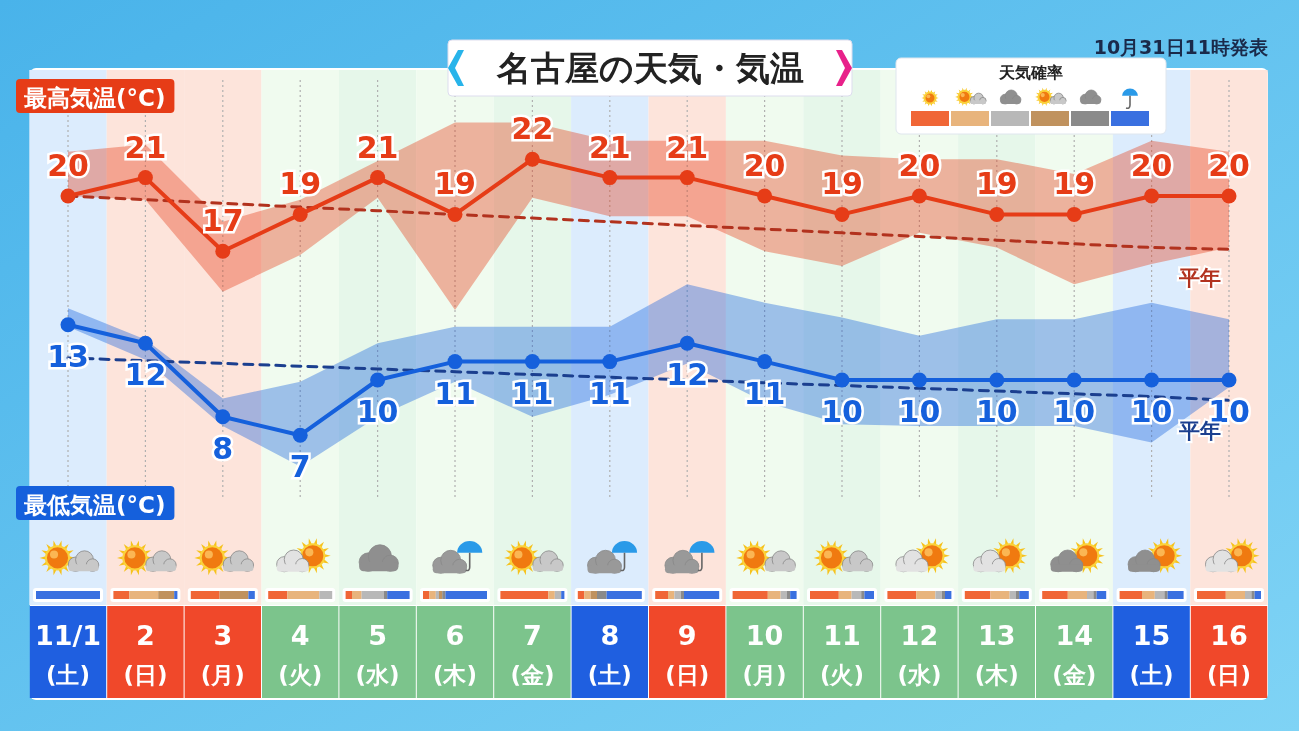  I want to click on data-label: 7, so click(300, 467).